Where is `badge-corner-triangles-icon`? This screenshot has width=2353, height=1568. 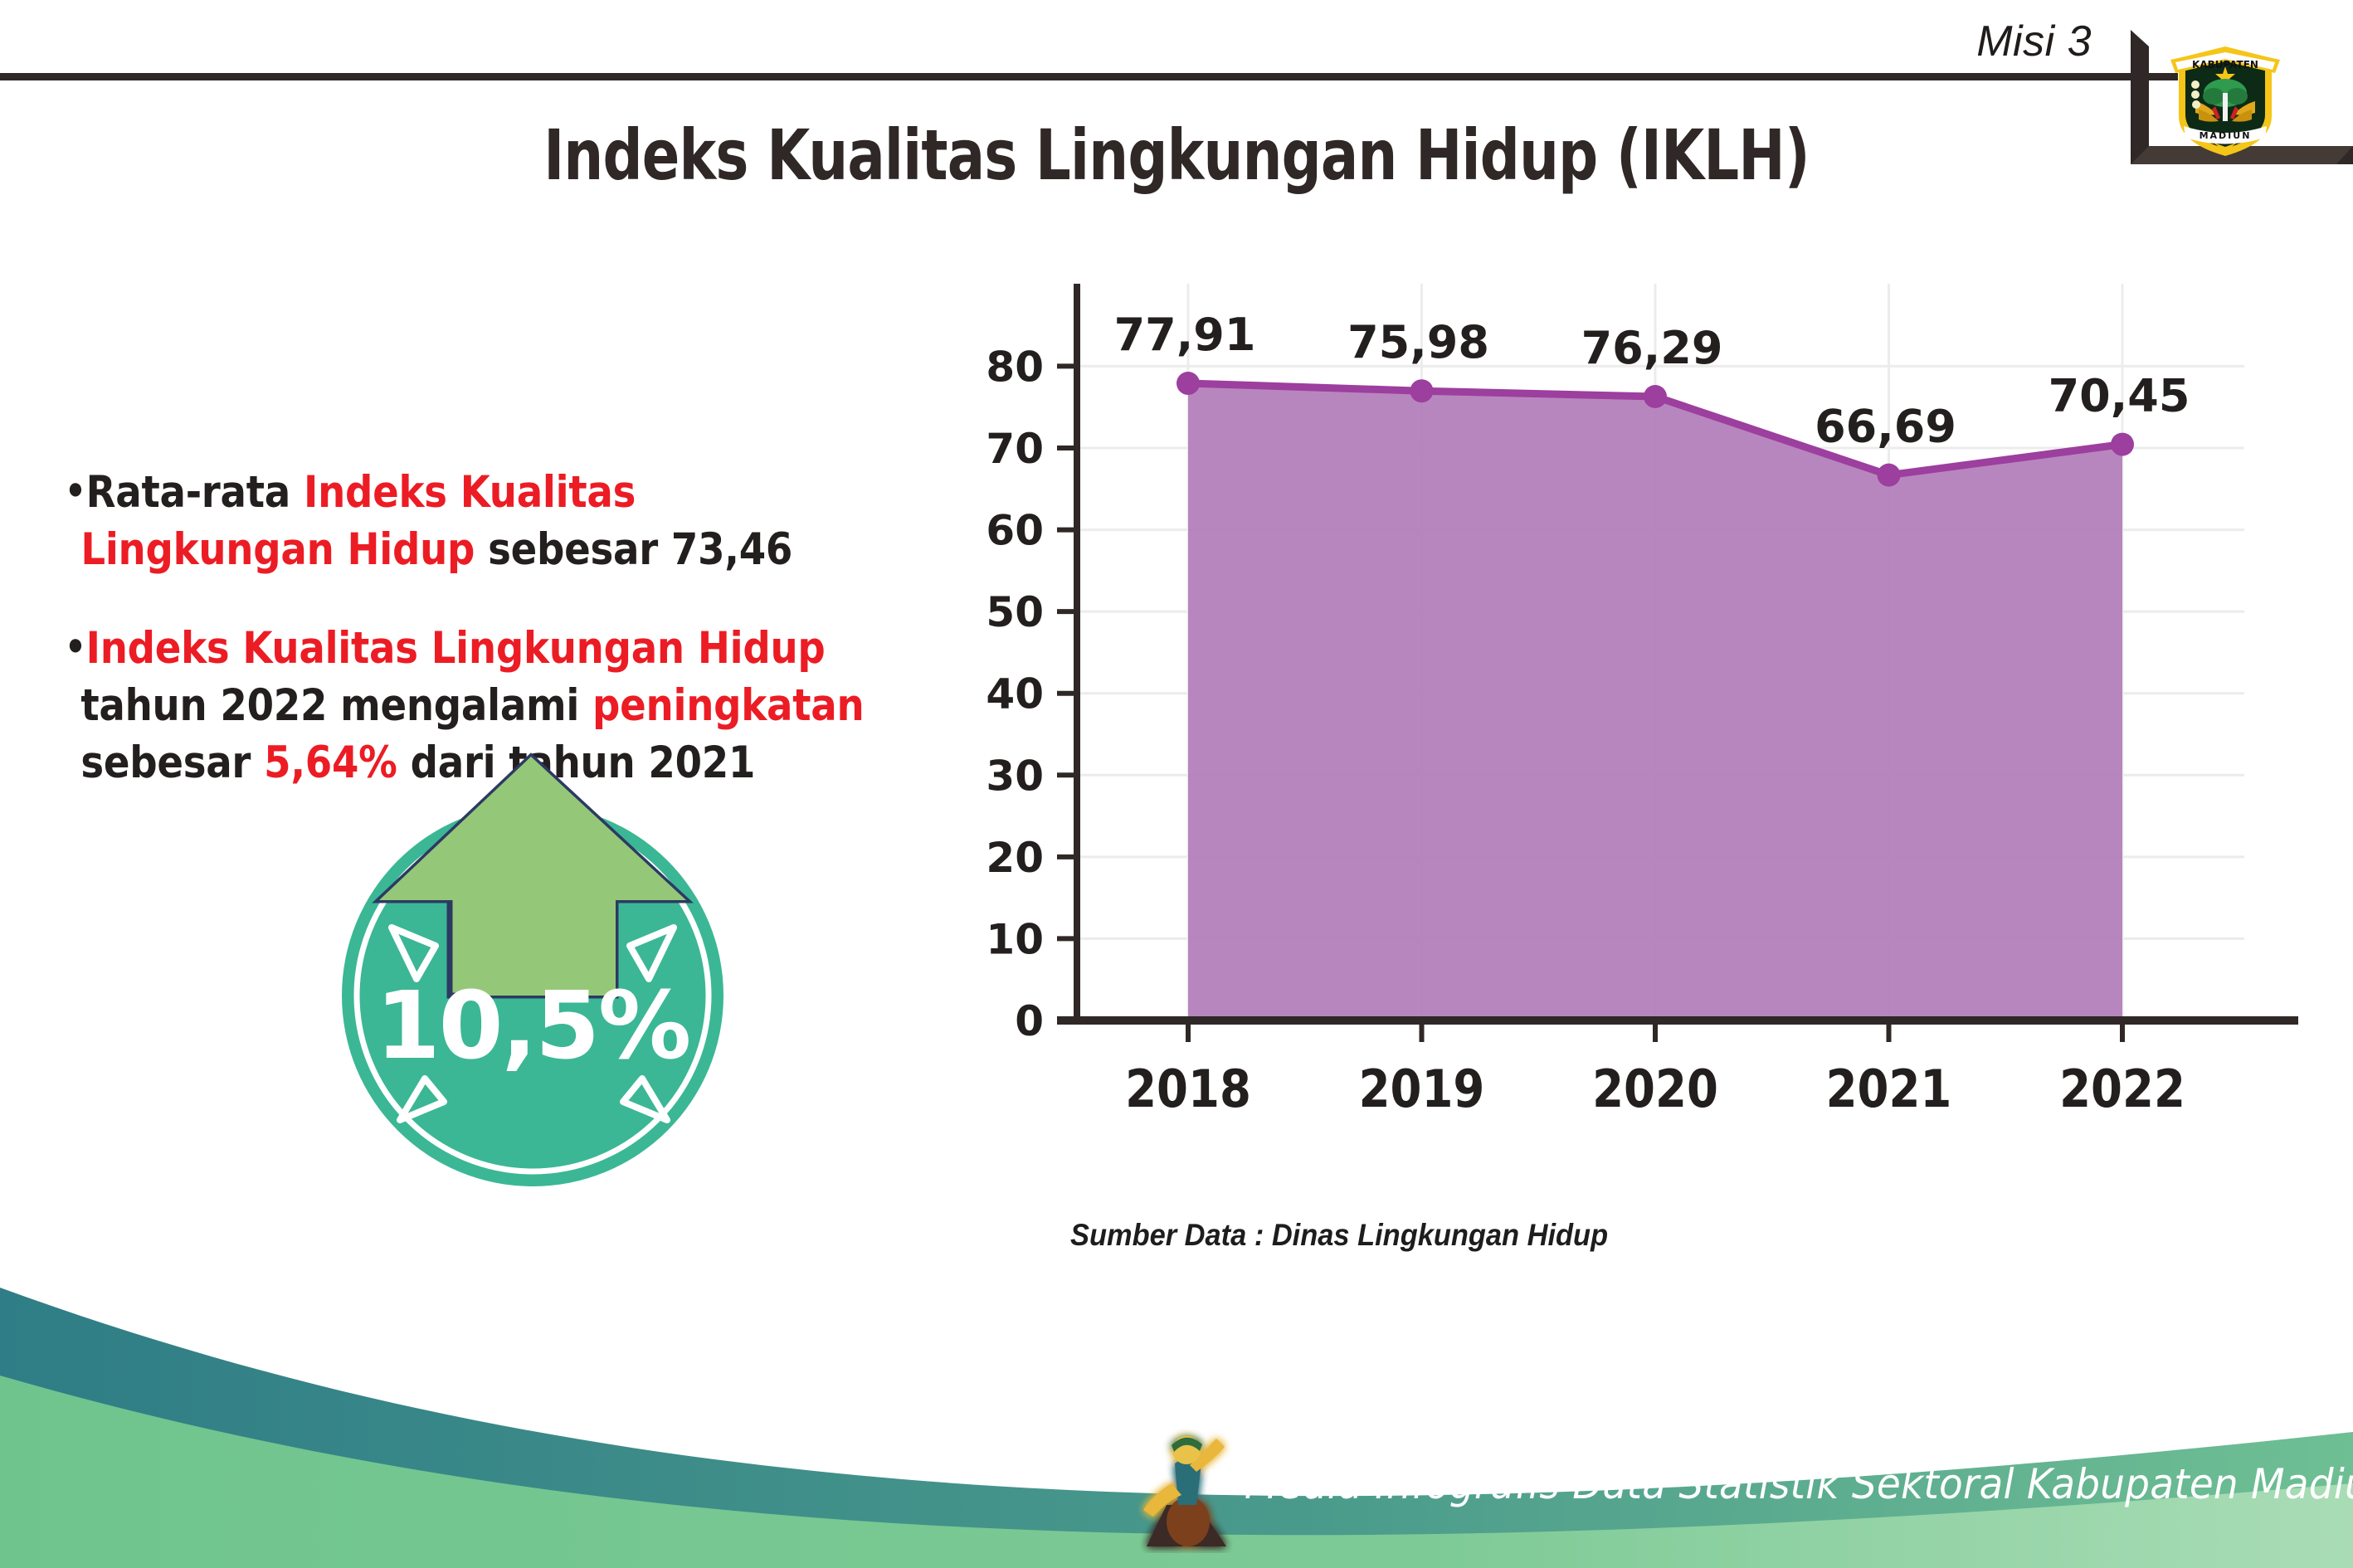 badge-corner-triangles-icon is located at coordinates (532, 1023).